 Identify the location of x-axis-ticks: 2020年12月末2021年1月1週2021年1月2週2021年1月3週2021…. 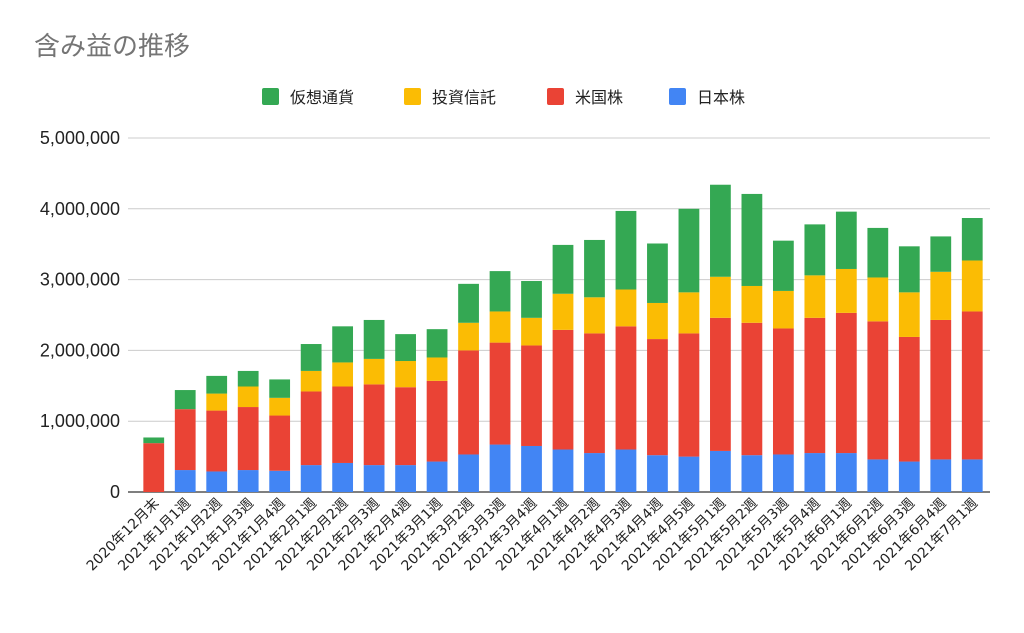
(532, 535).